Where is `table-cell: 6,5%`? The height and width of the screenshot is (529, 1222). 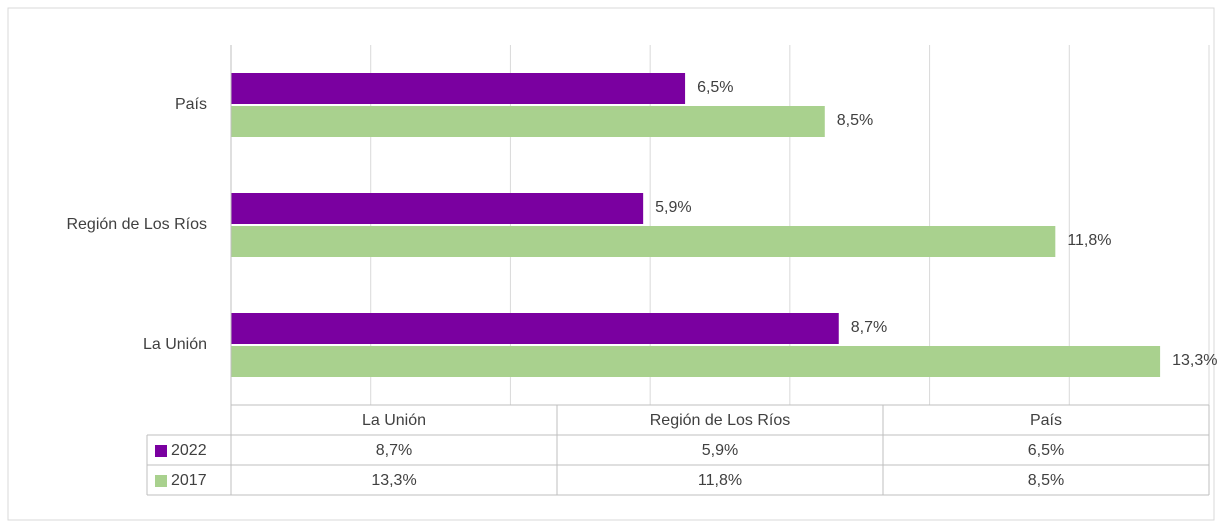
table-cell: 6,5% is located at coordinates (1046, 450).